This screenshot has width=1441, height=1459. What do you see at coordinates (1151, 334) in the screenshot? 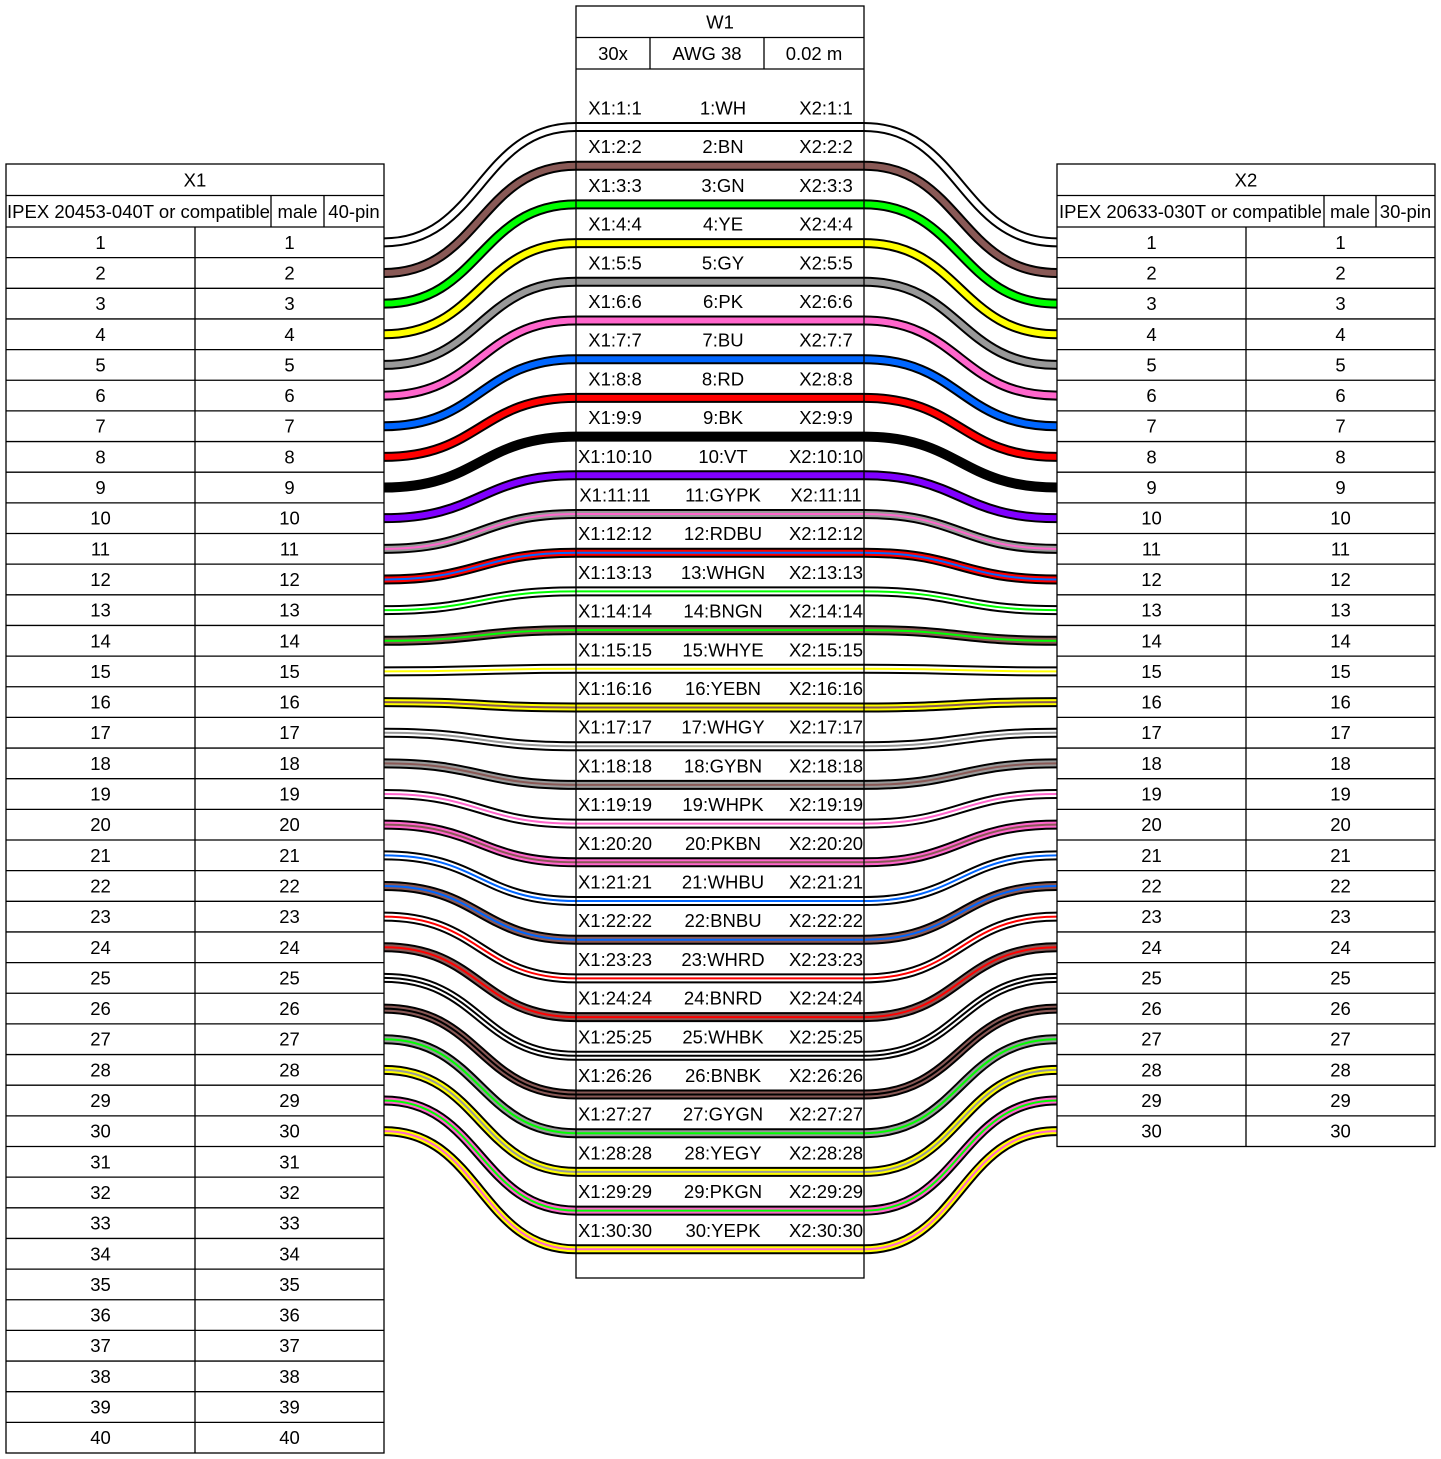
I see `pin-number: 4` at bounding box center [1151, 334].